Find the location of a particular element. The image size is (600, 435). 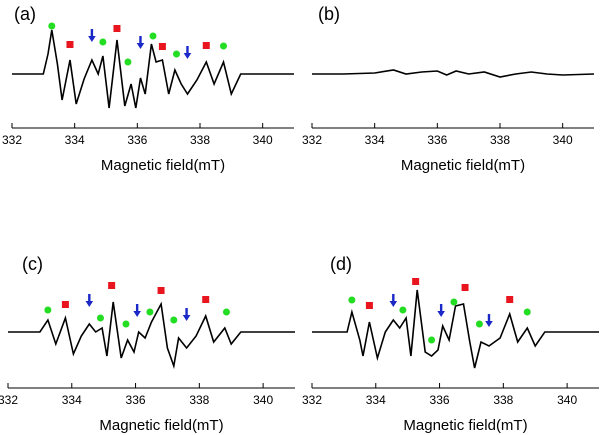

panel-label: (c) is located at coordinates (32, 264).